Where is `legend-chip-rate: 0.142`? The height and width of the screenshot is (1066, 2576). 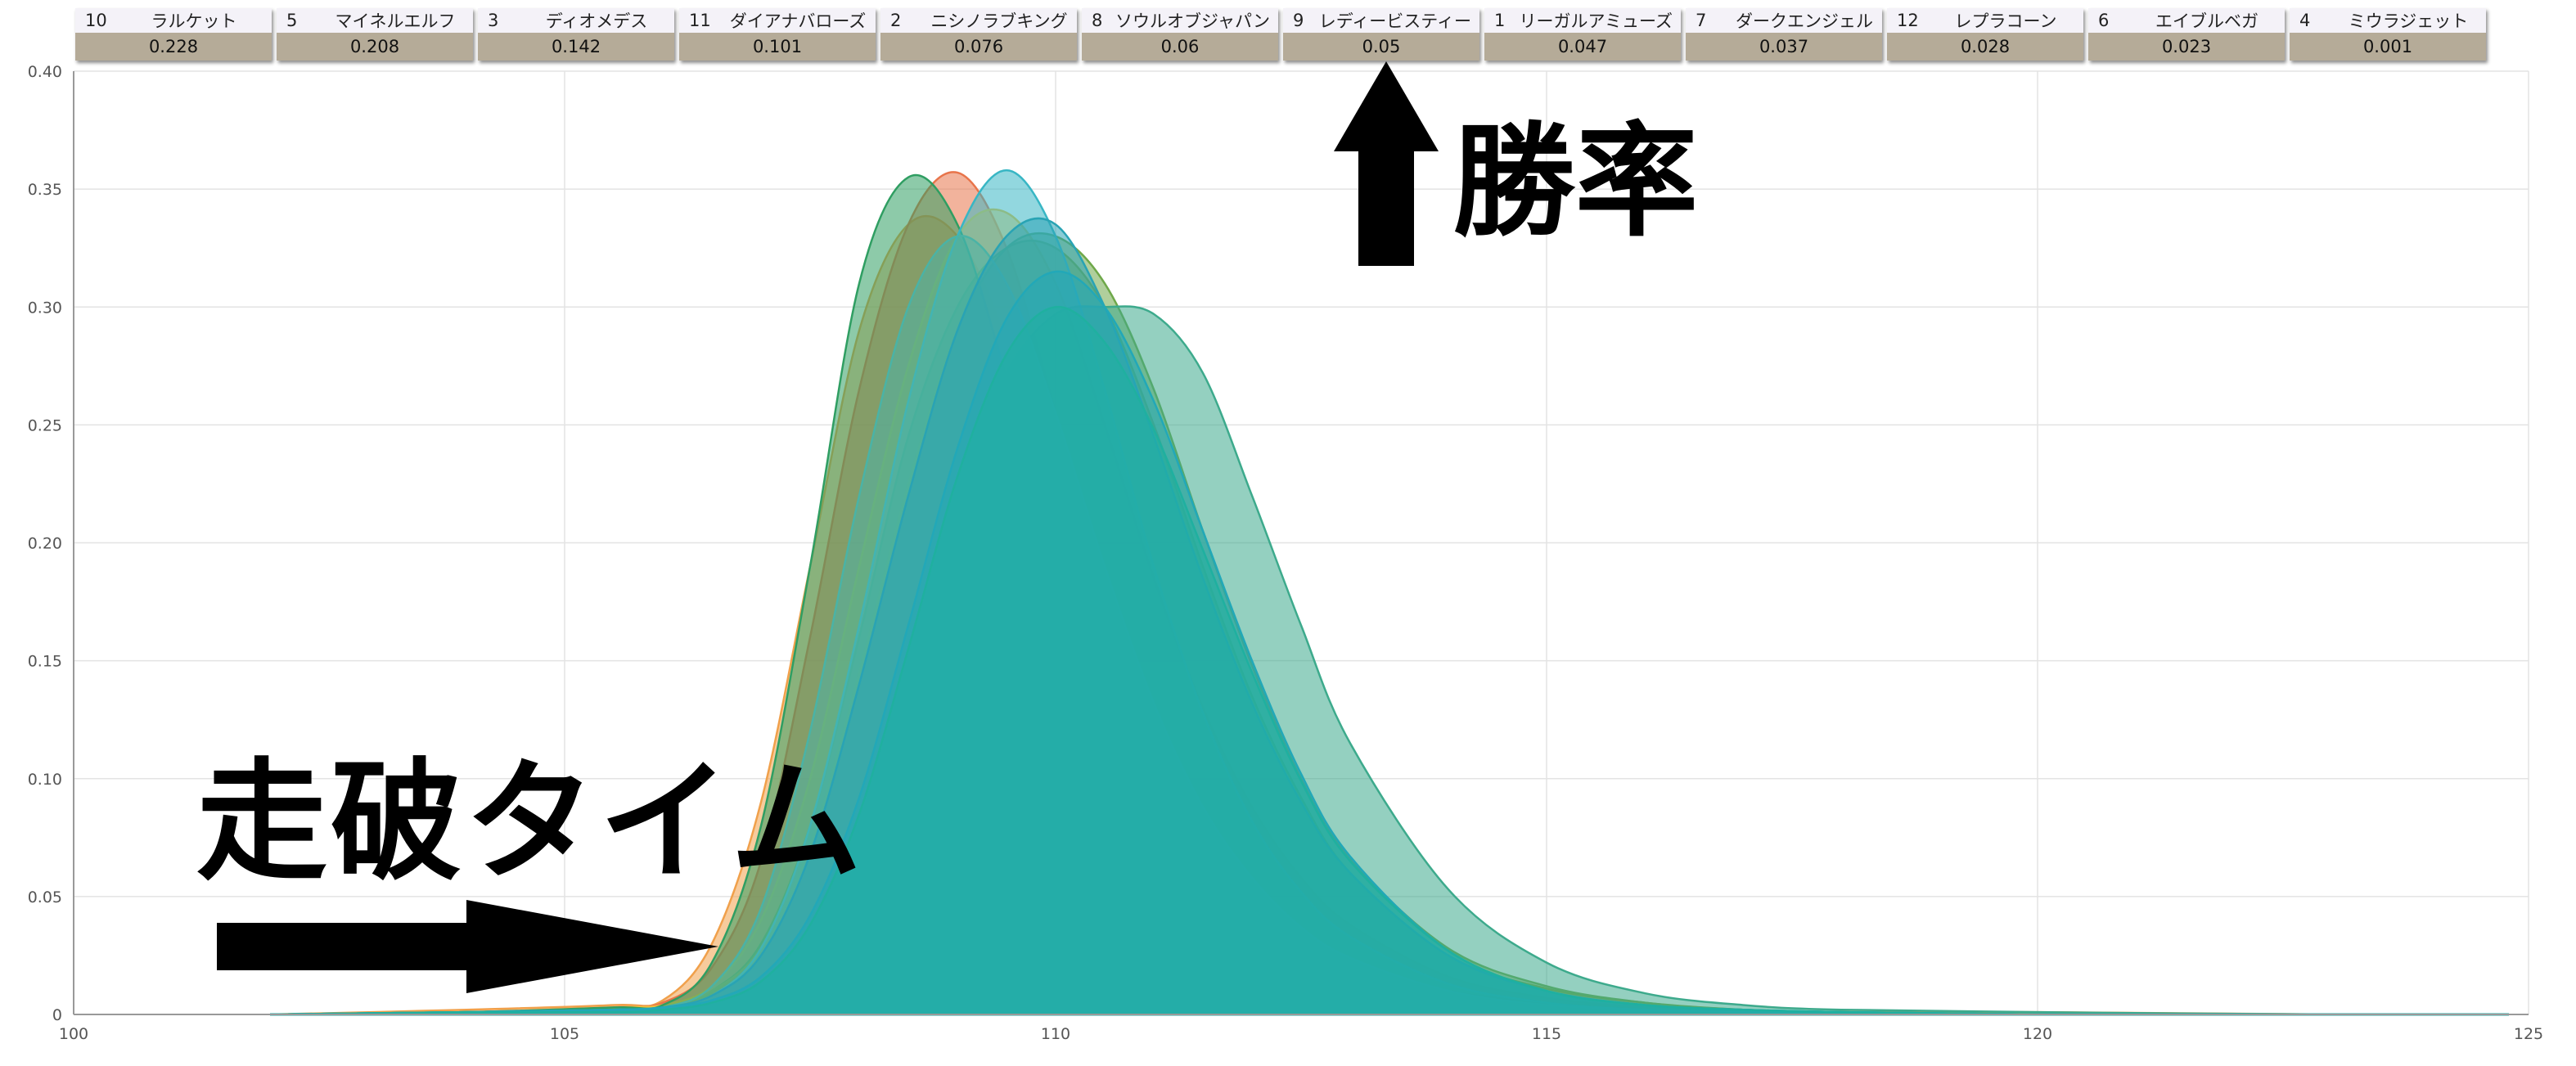
legend-chip-rate: 0.142 is located at coordinates (576, 47).